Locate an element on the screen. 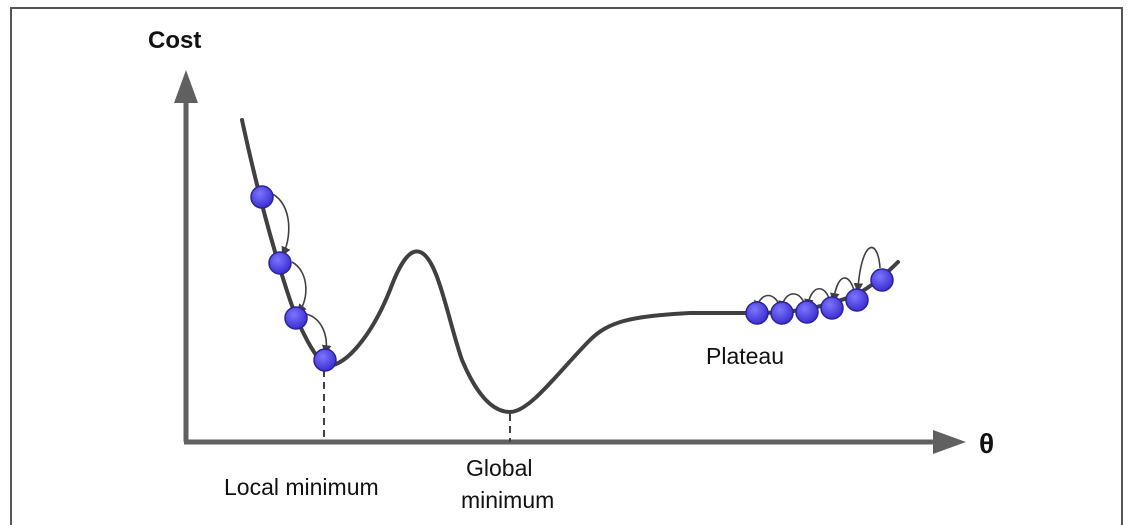  y-axis-label: Cost is located at coordinates (174, 40).